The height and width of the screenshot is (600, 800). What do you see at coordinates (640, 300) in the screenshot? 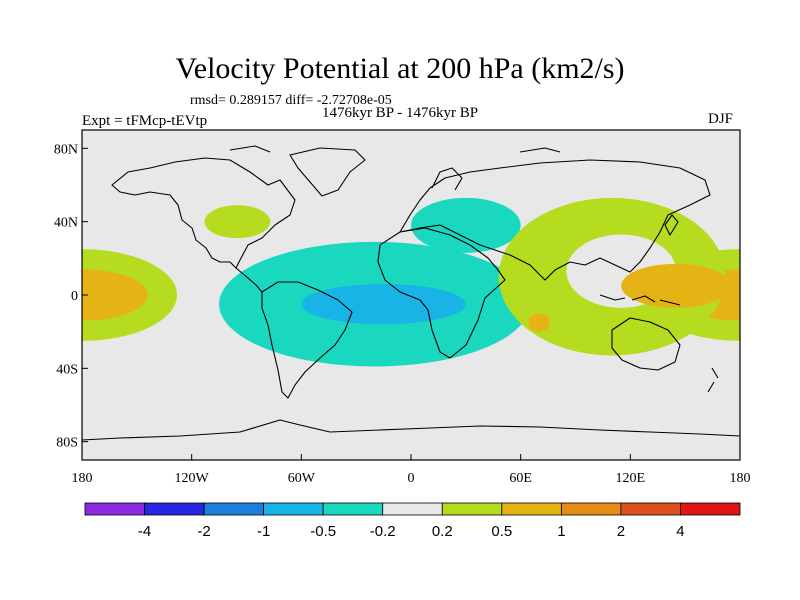
I see `coast-indonesia` at bounding box center [640, 300].